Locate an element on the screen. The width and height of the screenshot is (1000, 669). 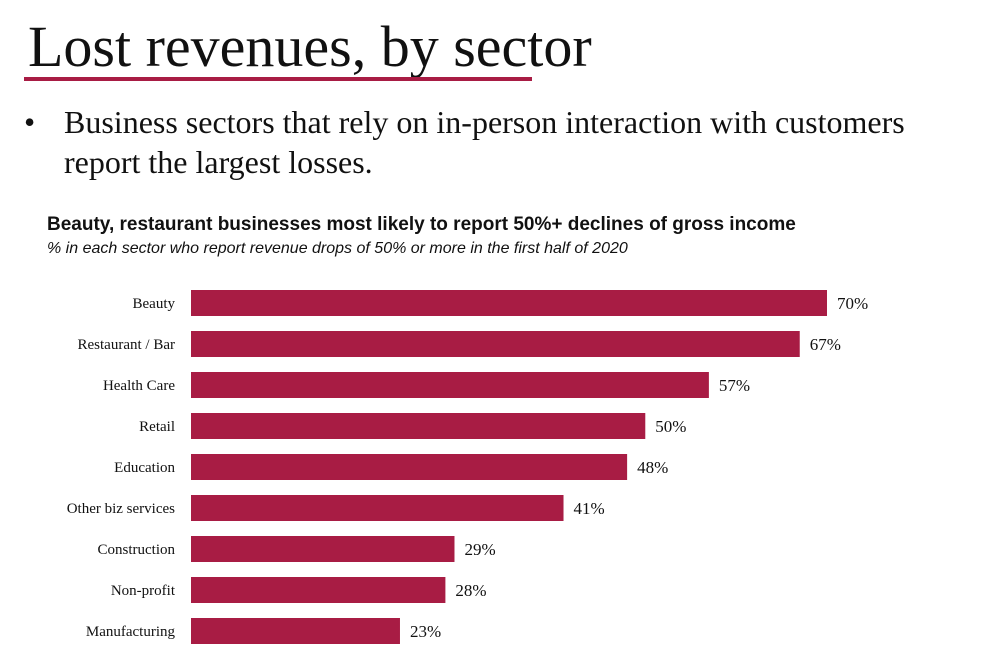
value-label-education: 48% is located at coordinates (652, 467).